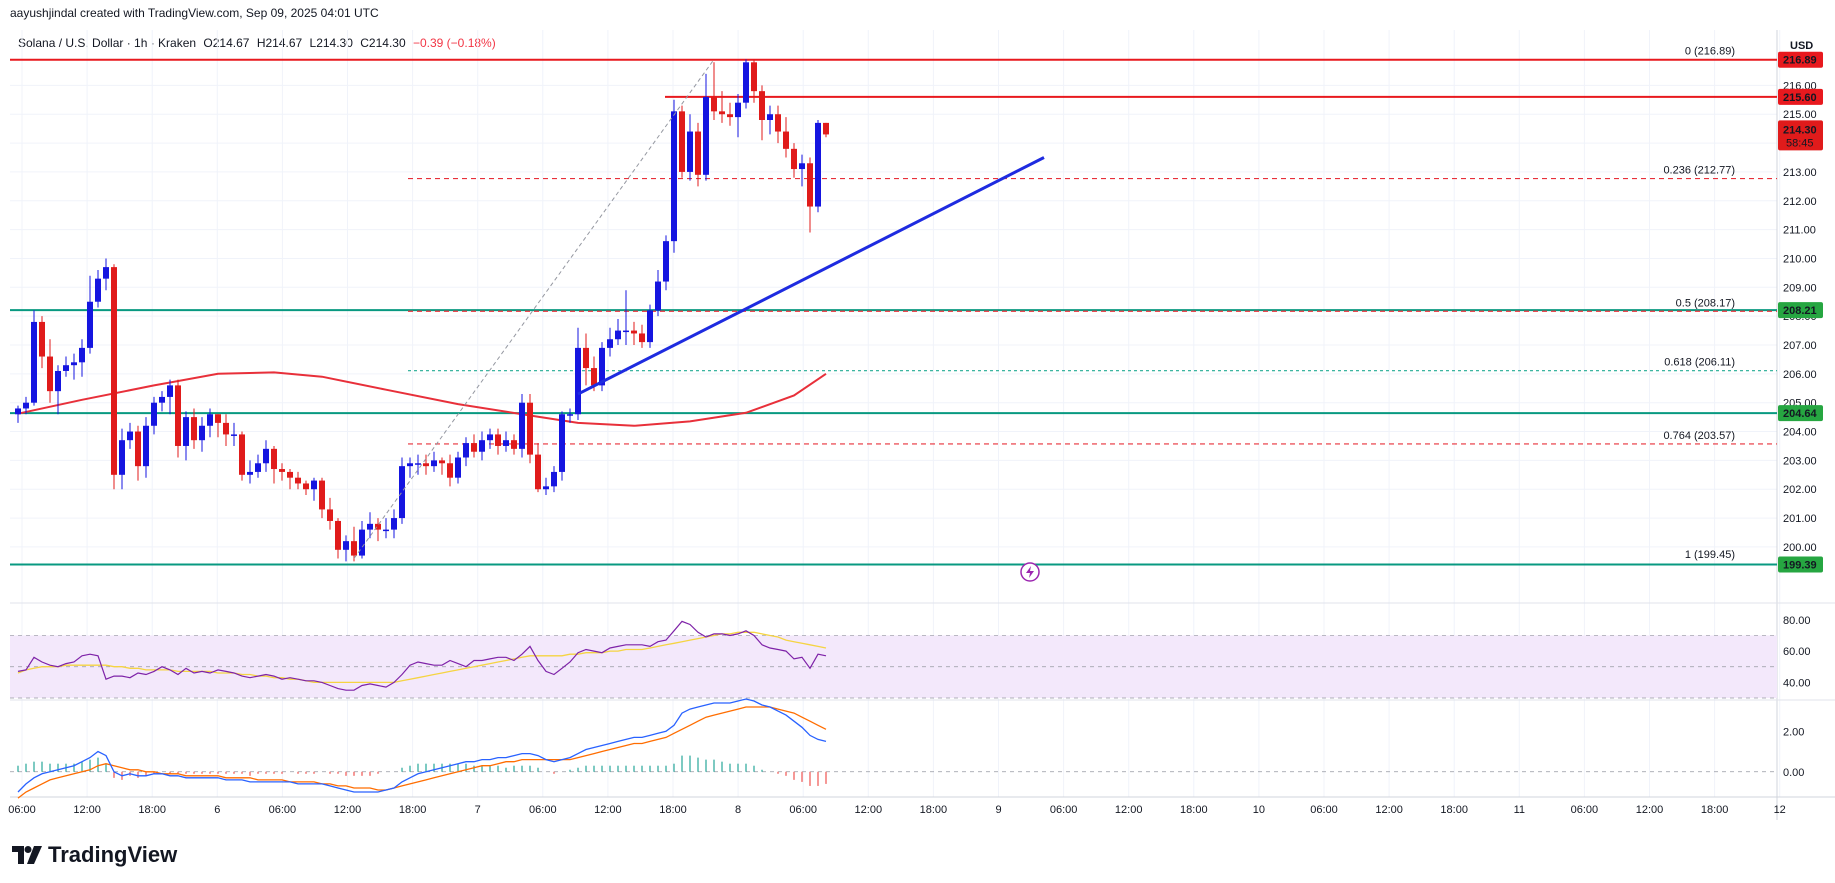 The width and height of the screenshot is (1835, 883). Describe the element at coordinates (1800, 61) in the screenshot. I see `resistance-price-tag-text: 216.89` at that location.